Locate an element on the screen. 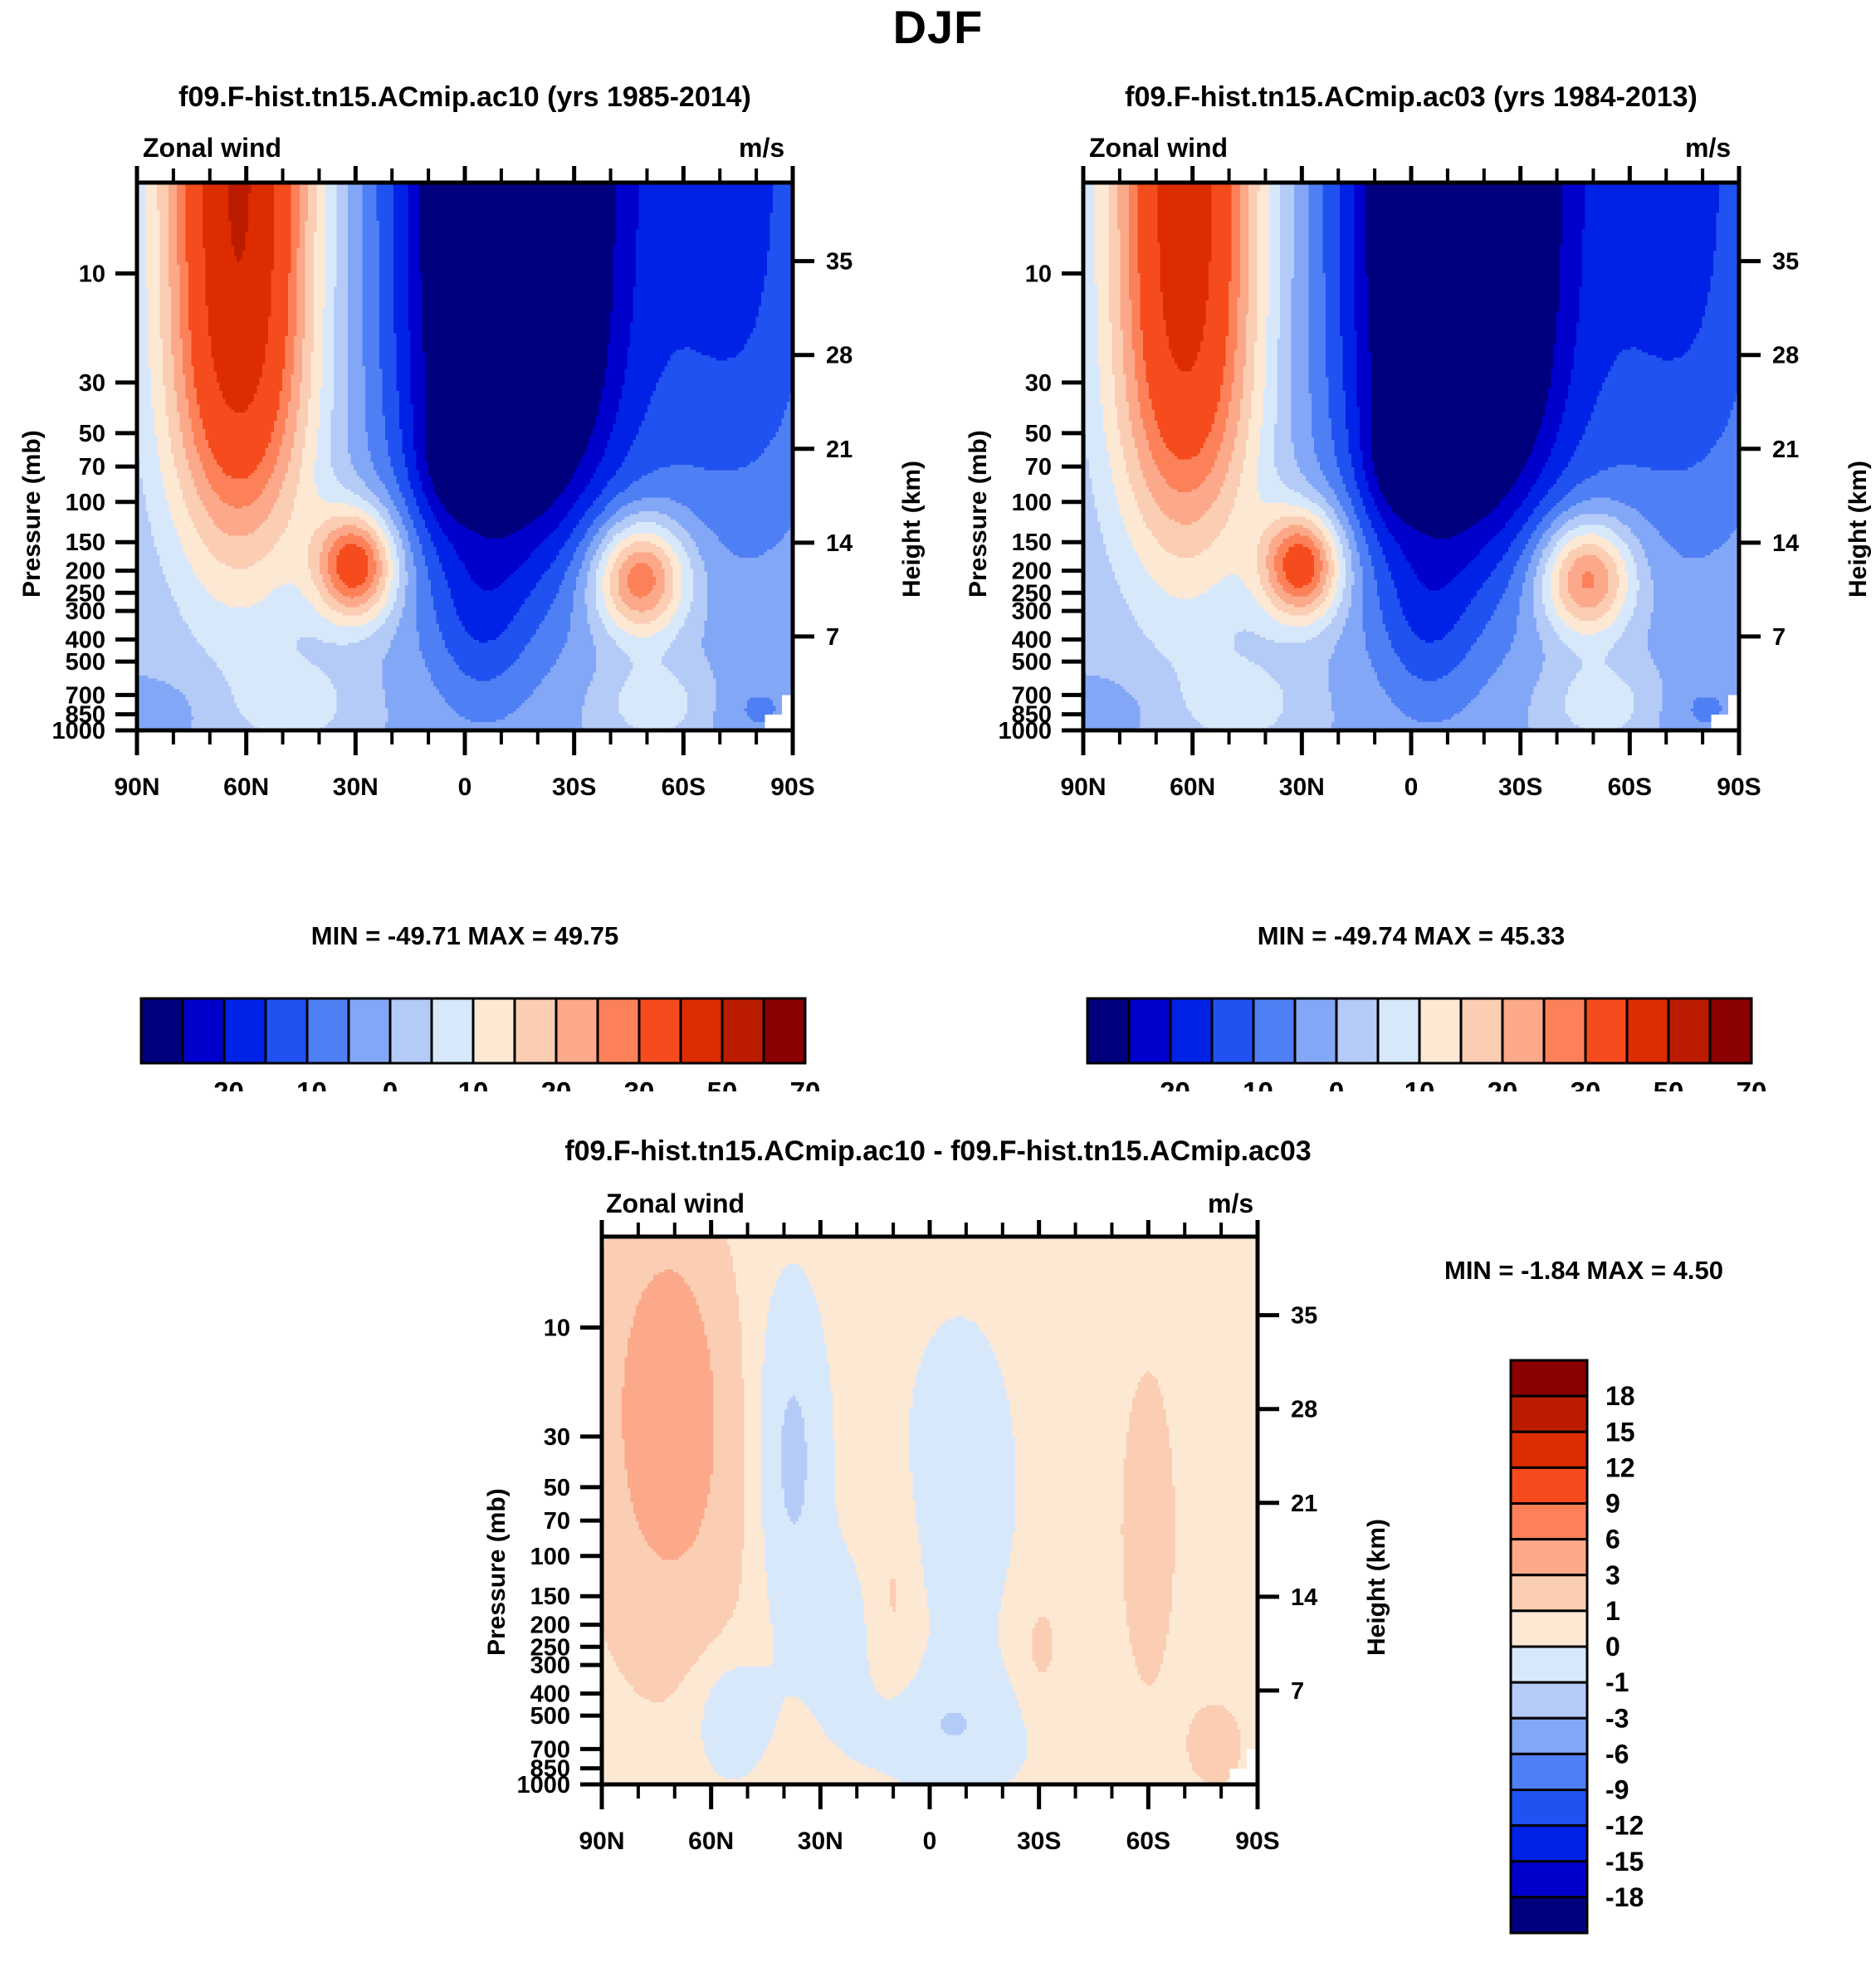 The height and width of the screenshot is (1967, 1876). y2-tick-label: 14 is located at coordinates (1785, 543).